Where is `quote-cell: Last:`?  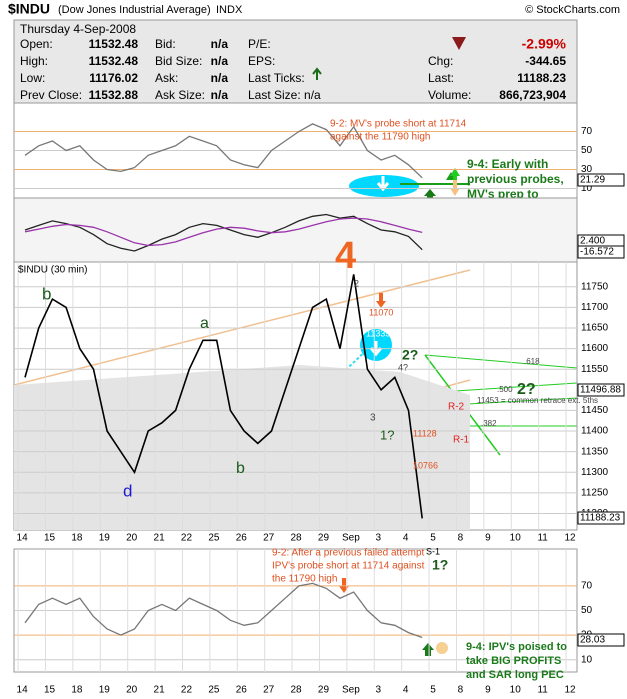 quote-cell: Last: is located at coordinates (441, 78).